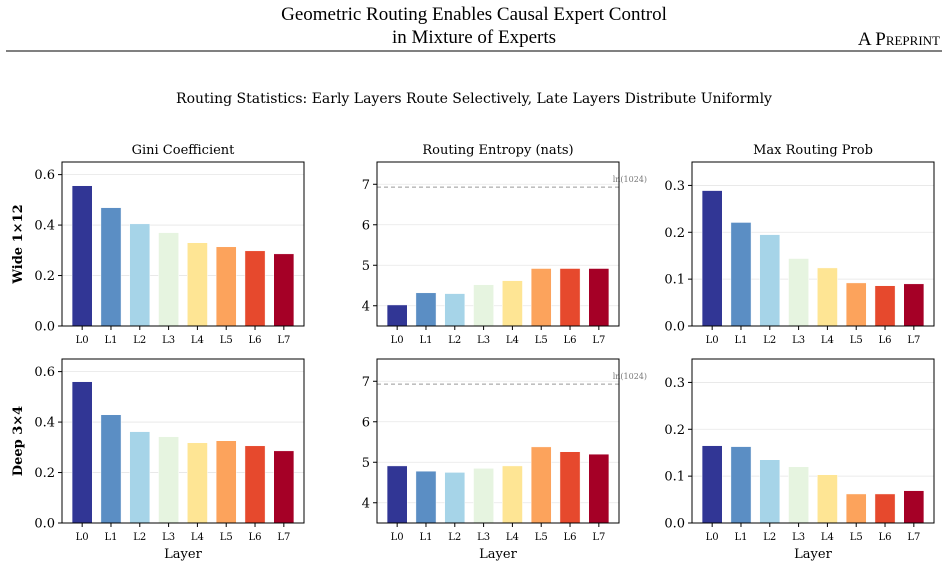 This screenshot has width=948, height=568. I want to click on panel-title: Max Routing Prob, so click(813, 150).